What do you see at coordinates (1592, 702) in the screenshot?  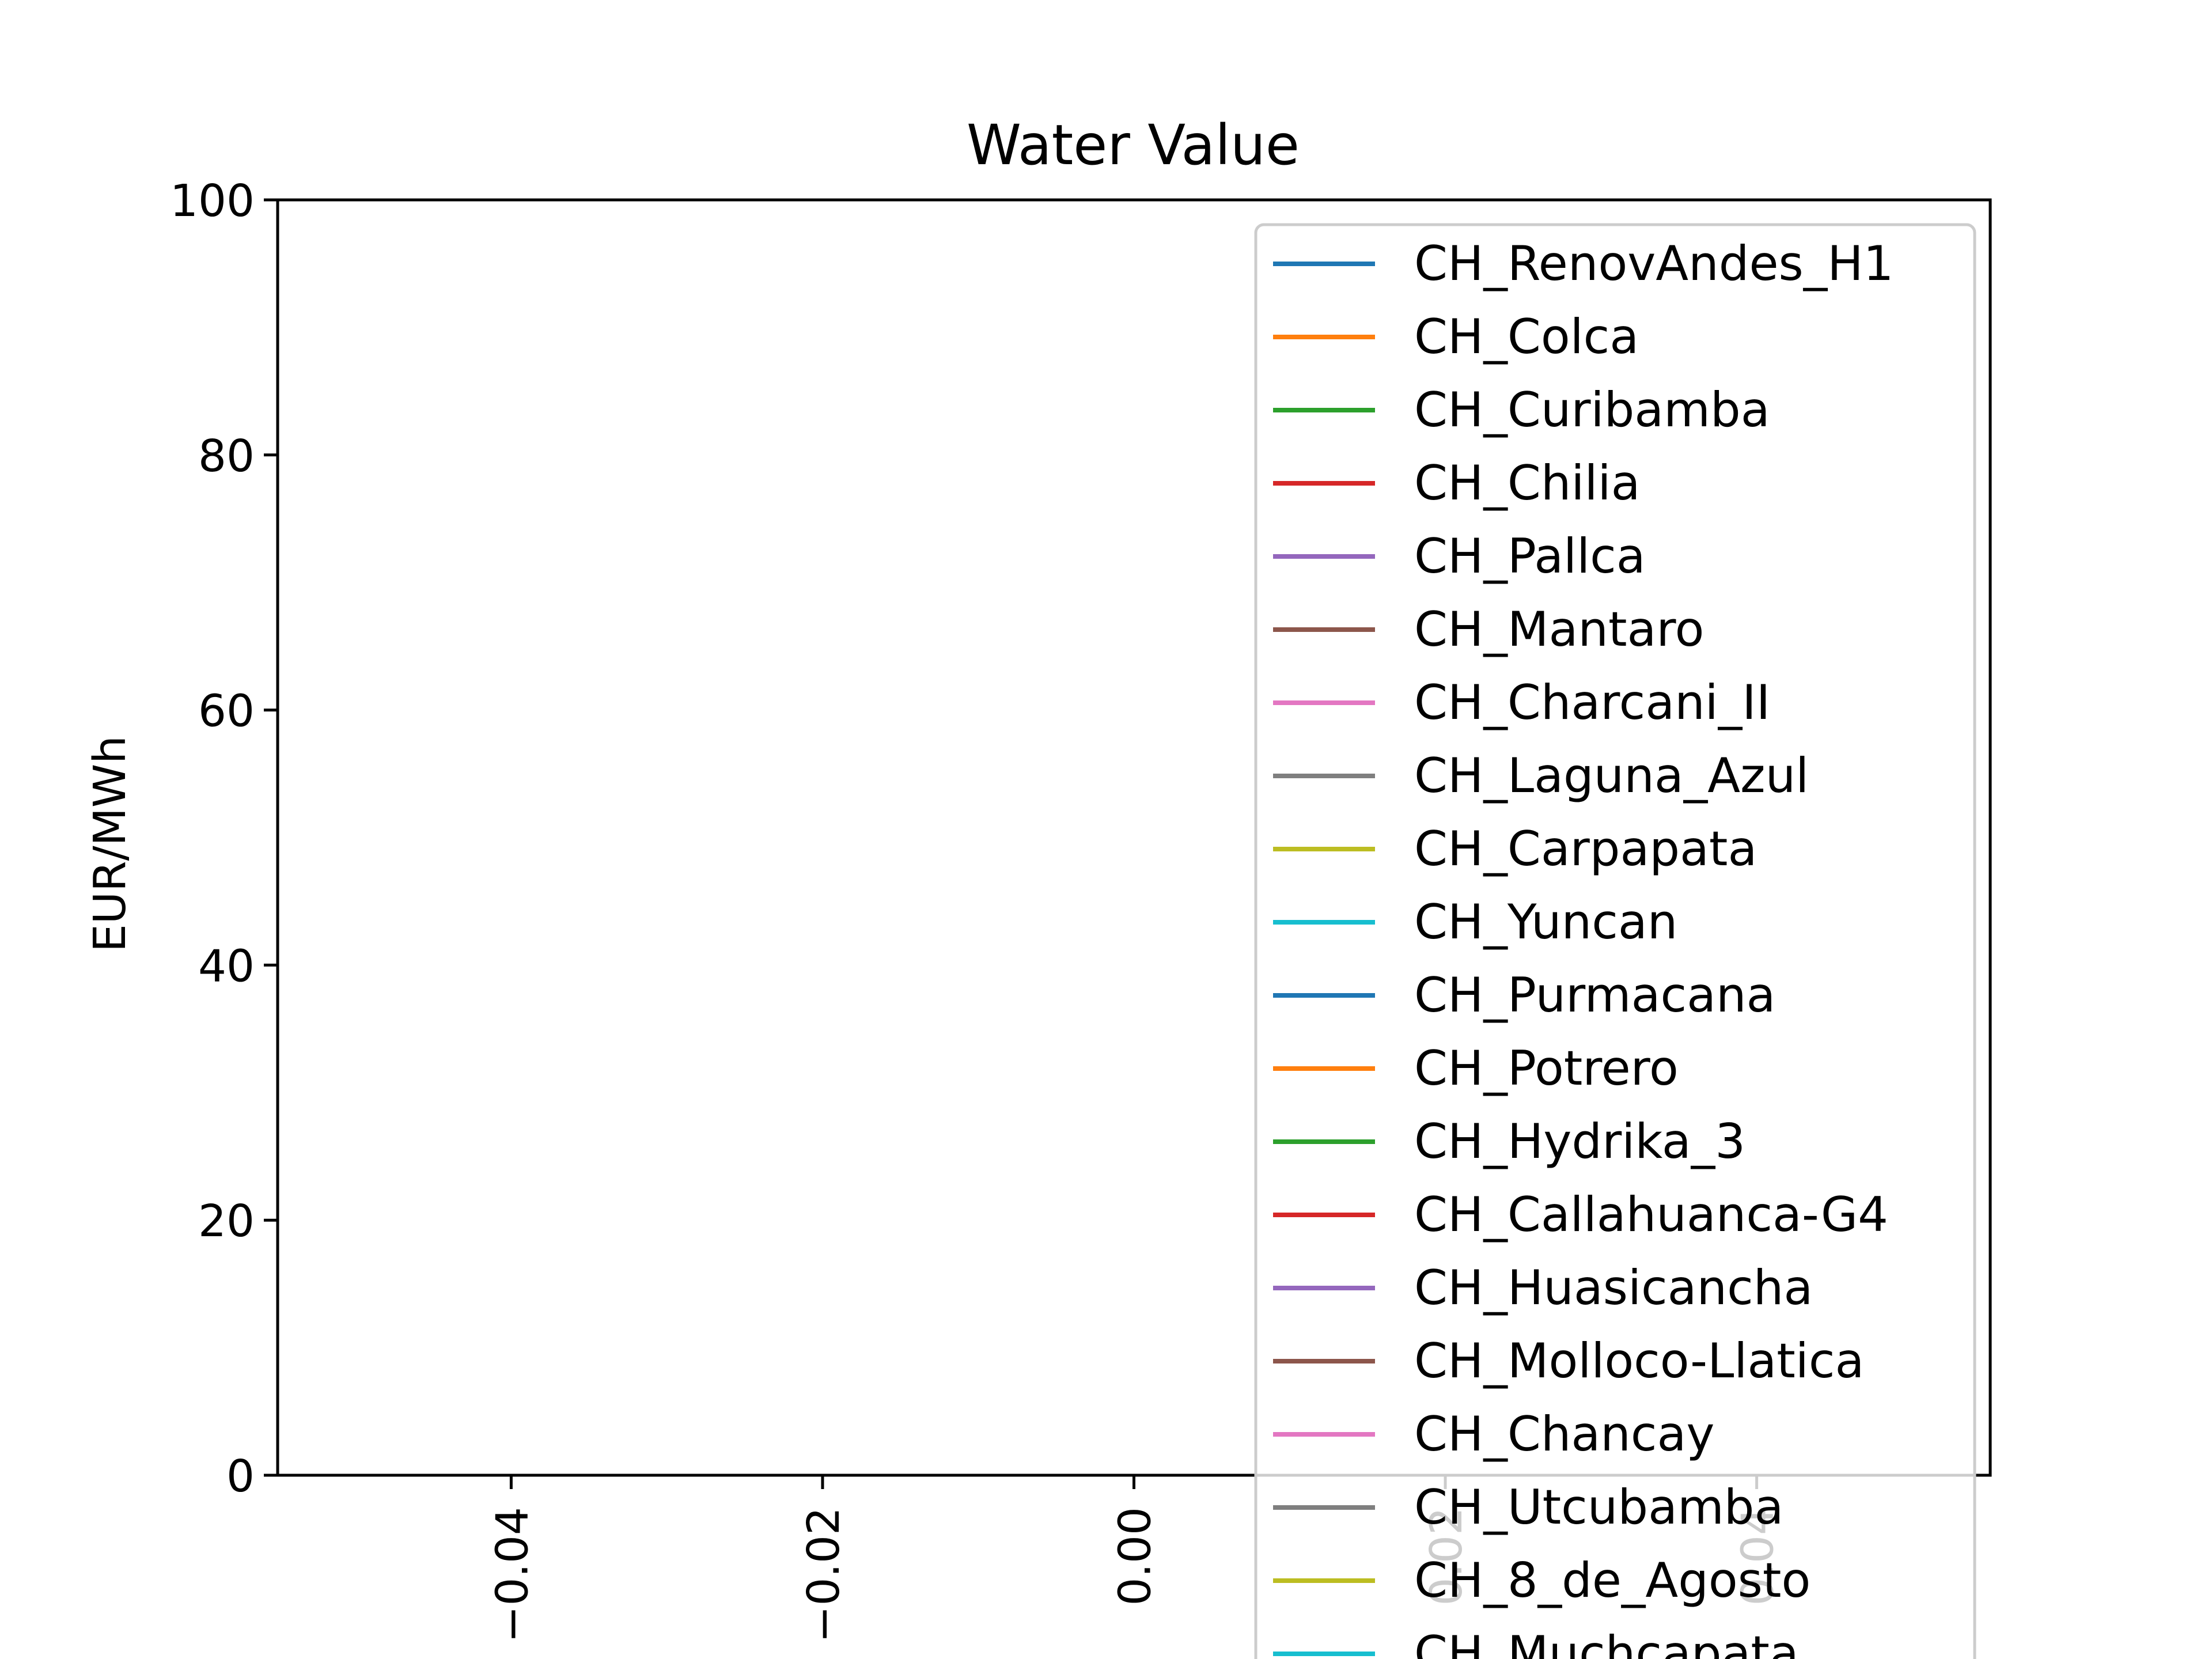 I see `legend-label: CH_Charcani_II` at bounding box center [1592, 702].